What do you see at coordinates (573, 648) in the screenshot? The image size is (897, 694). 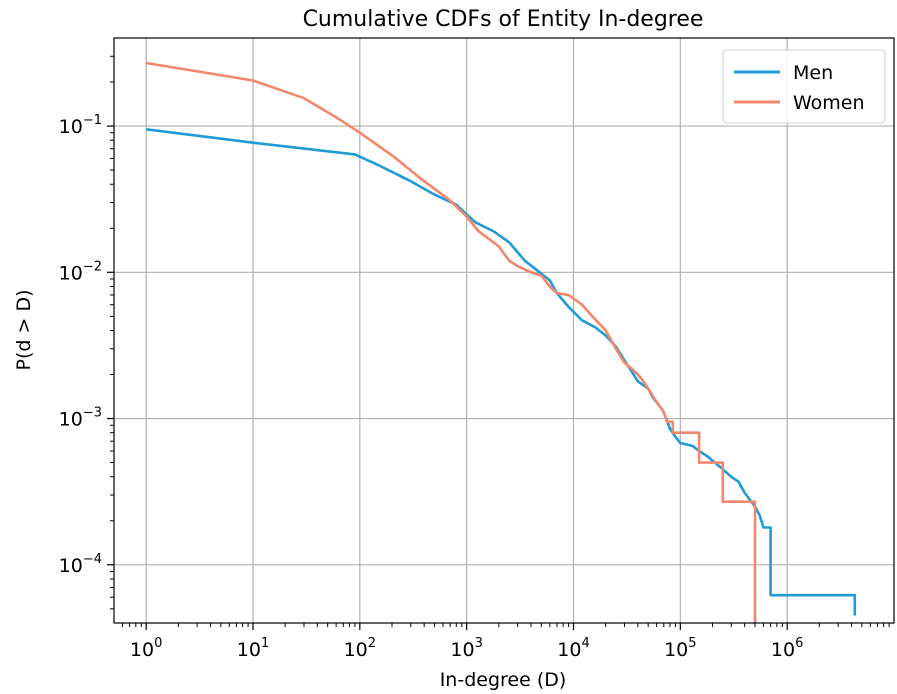 I see `x-tick-label: 10⁴` at bounding box center [573, 648].